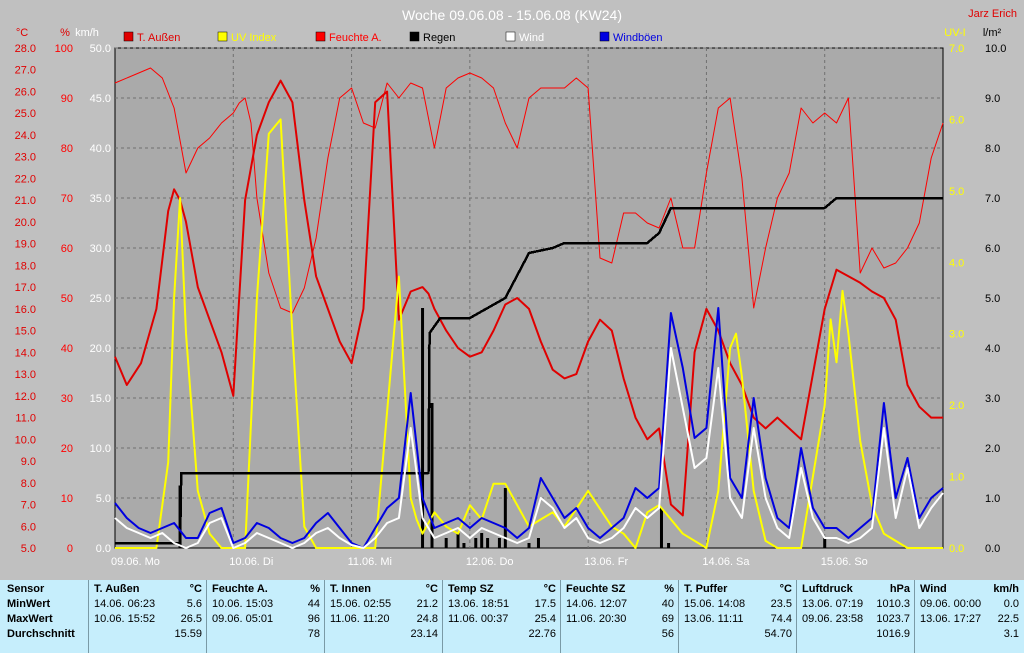  Describe the element at coordinates (370, 562) in the screenshot. I see `x-tick-label: 11.06. Mi` at that location.